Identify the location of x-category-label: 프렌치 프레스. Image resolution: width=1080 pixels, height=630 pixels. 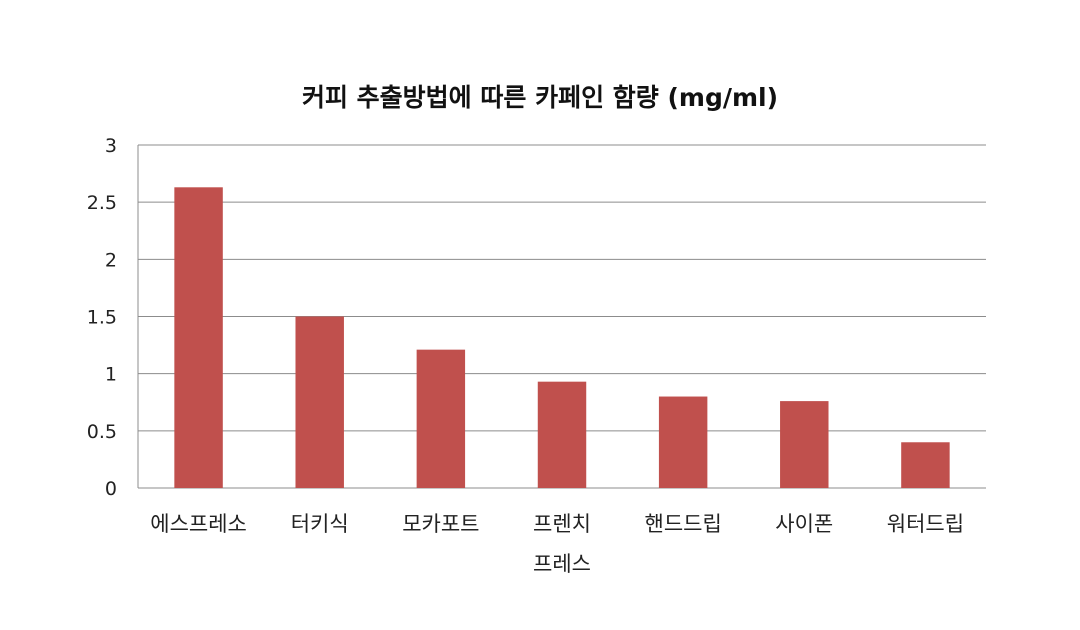
(562, 544).